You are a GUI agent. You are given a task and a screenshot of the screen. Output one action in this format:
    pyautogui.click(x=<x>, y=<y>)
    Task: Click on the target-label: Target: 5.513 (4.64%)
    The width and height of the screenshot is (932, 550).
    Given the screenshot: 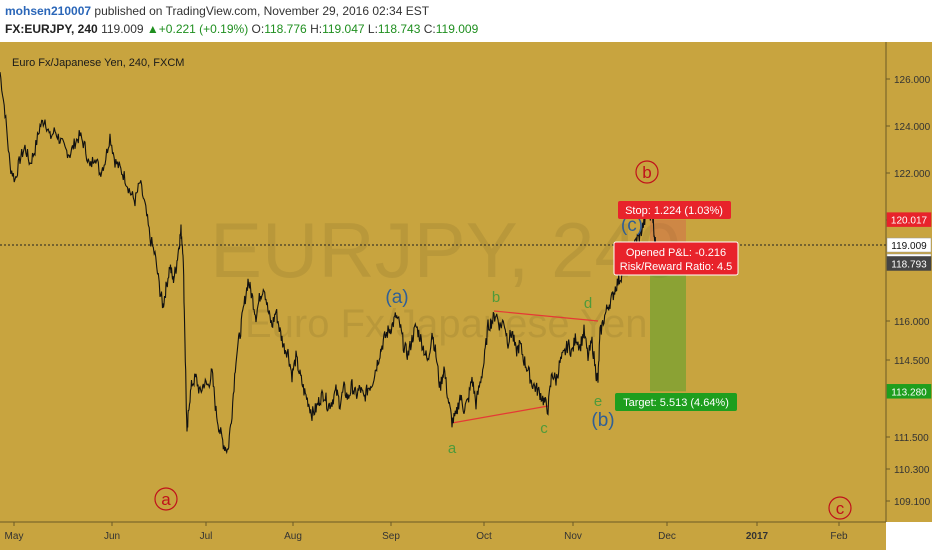 What is the action you would take?
    pyautogui.click(x=676, y=403)
    